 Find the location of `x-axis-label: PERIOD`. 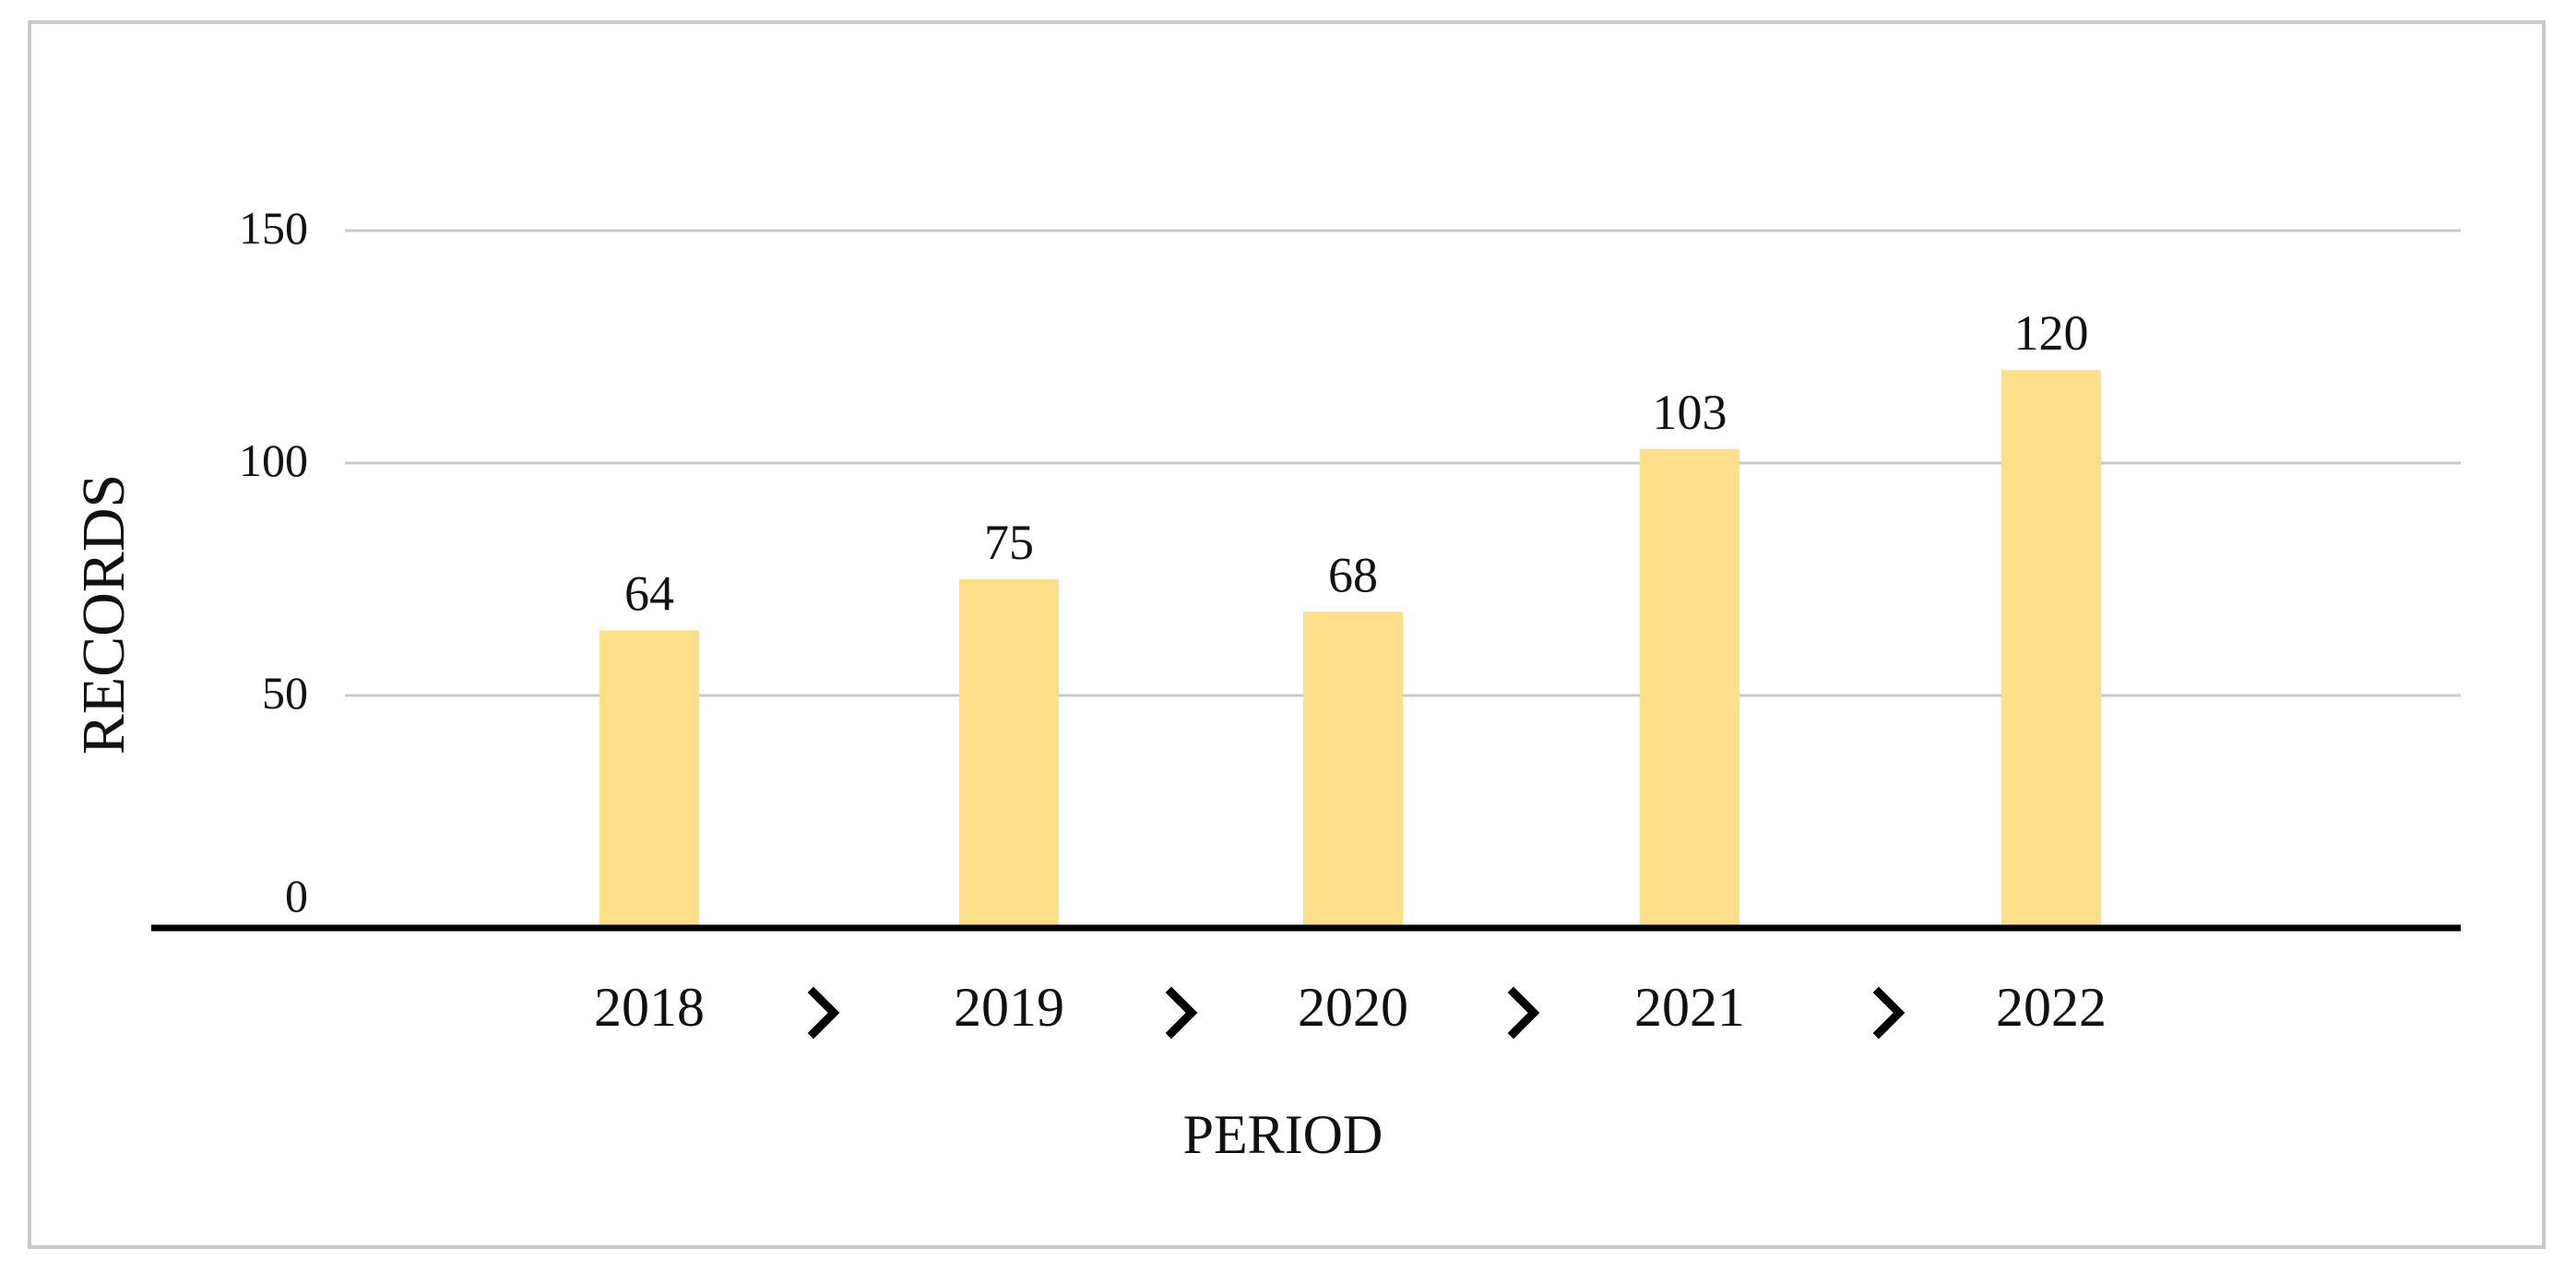

x-axis-label: PERIOD is located at coordinates (1283, 1134).